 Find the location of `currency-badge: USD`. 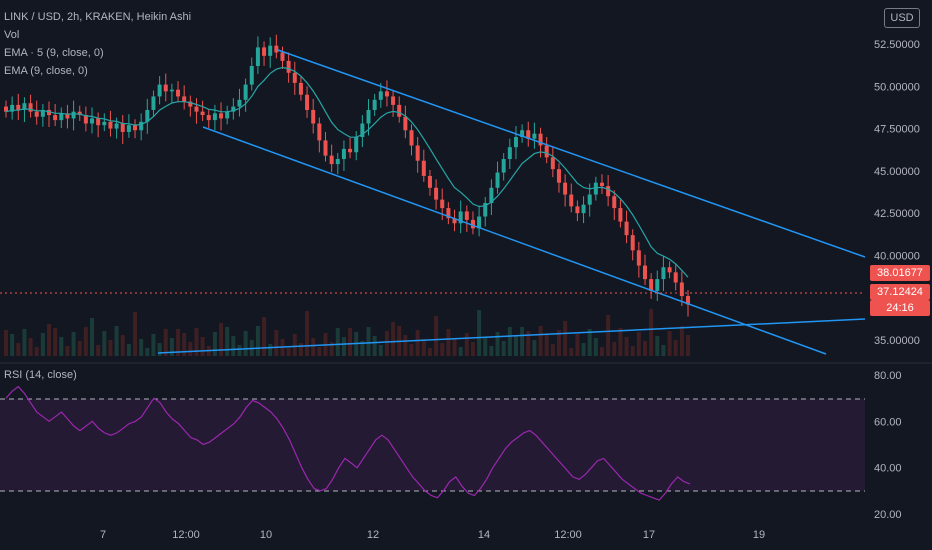

currency-badge: USD is located at coordinates (902, 18).